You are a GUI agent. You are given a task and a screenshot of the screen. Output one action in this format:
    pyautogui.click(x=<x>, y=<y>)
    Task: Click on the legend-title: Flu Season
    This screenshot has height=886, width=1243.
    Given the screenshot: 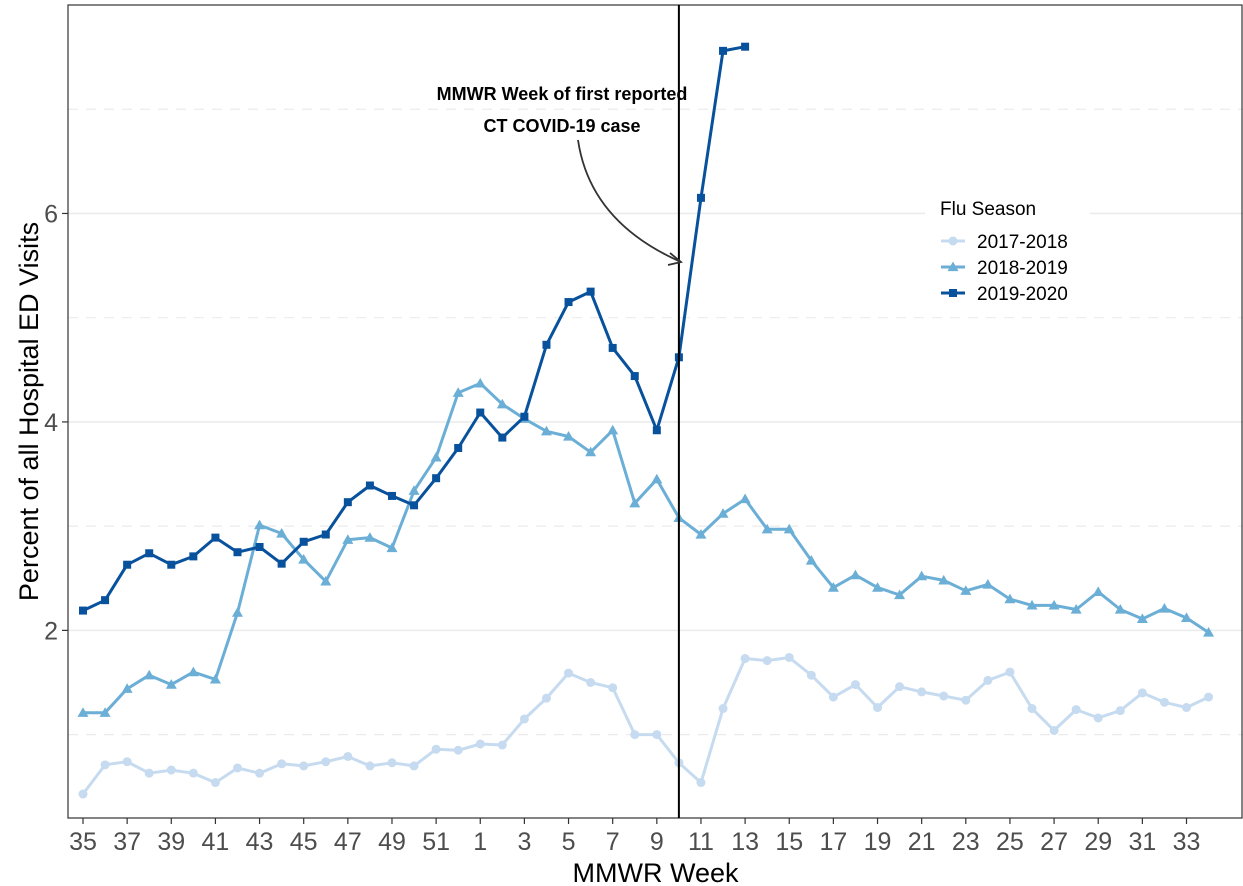 What is the action you would take?
    pyautogui.click(x=988, y=209)
    